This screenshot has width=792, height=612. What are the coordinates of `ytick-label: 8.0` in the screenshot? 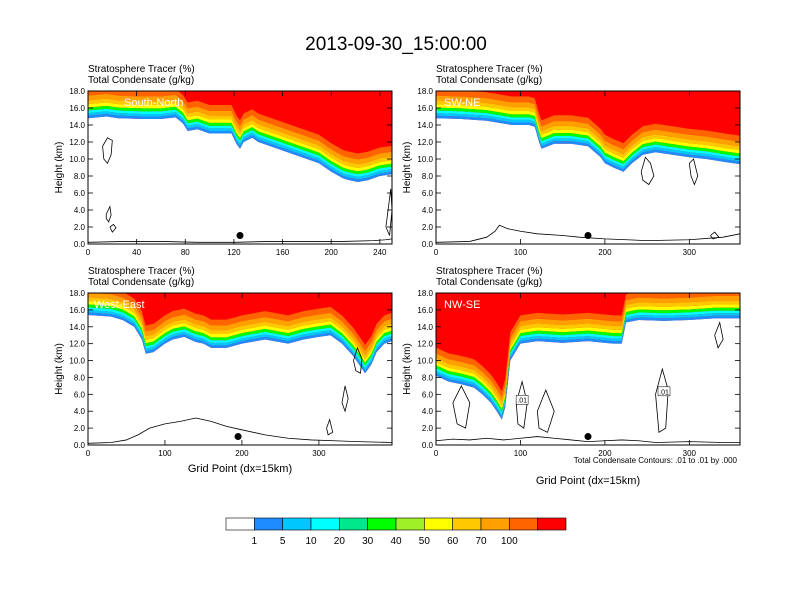 It's located at (80, 176).